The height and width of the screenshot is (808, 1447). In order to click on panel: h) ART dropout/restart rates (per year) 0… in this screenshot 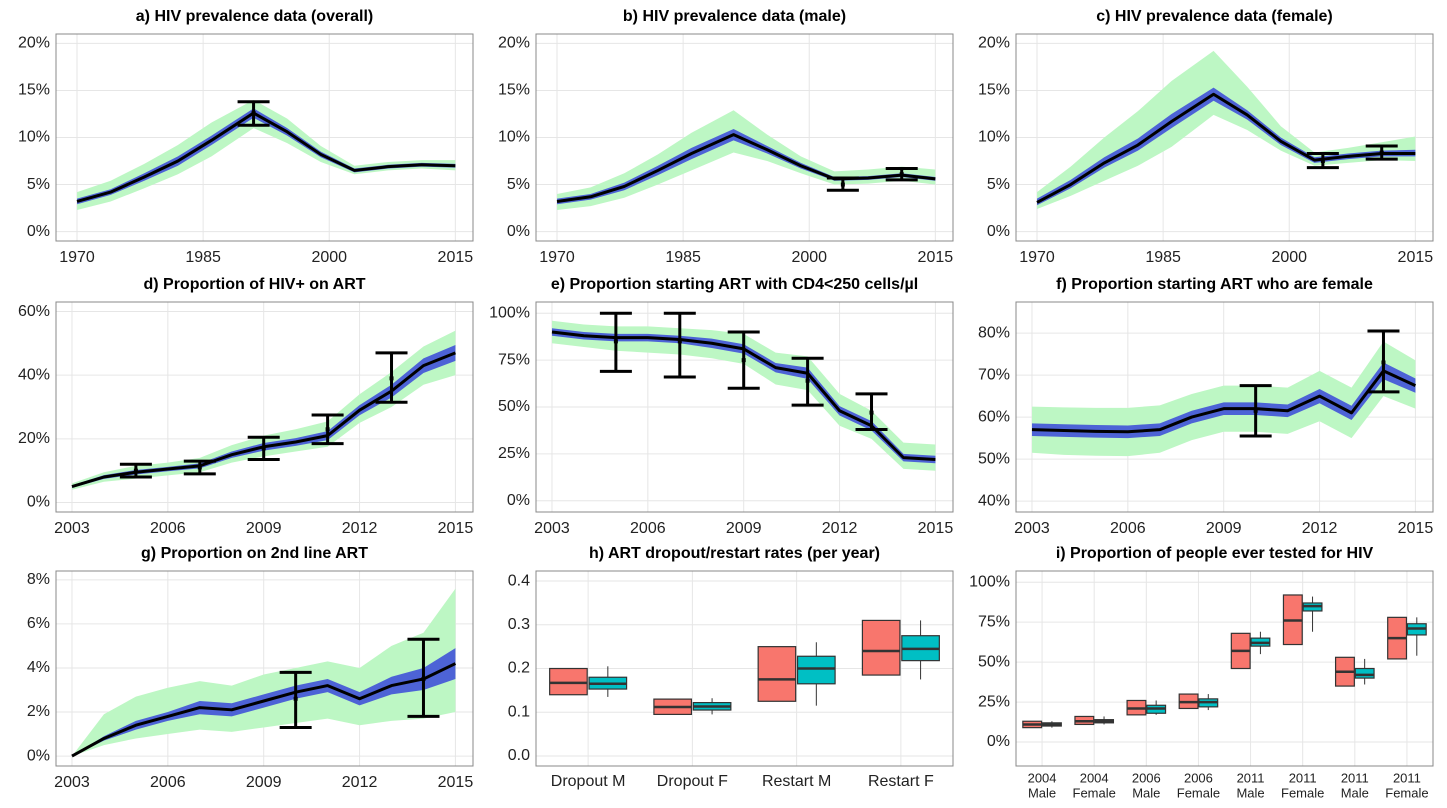, I will do `click(731, 667)`.